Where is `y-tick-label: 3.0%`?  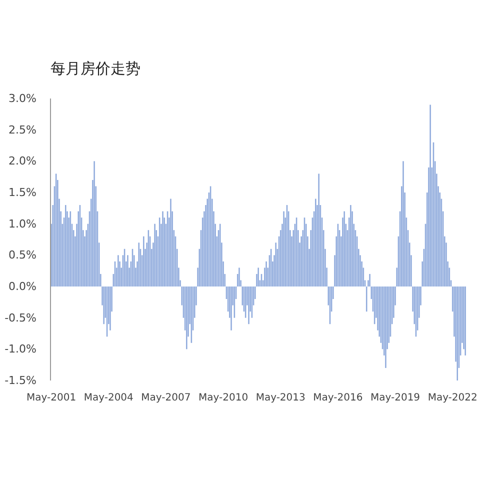
y-tick-label: 3.0% is located at coordinates (22, 98).